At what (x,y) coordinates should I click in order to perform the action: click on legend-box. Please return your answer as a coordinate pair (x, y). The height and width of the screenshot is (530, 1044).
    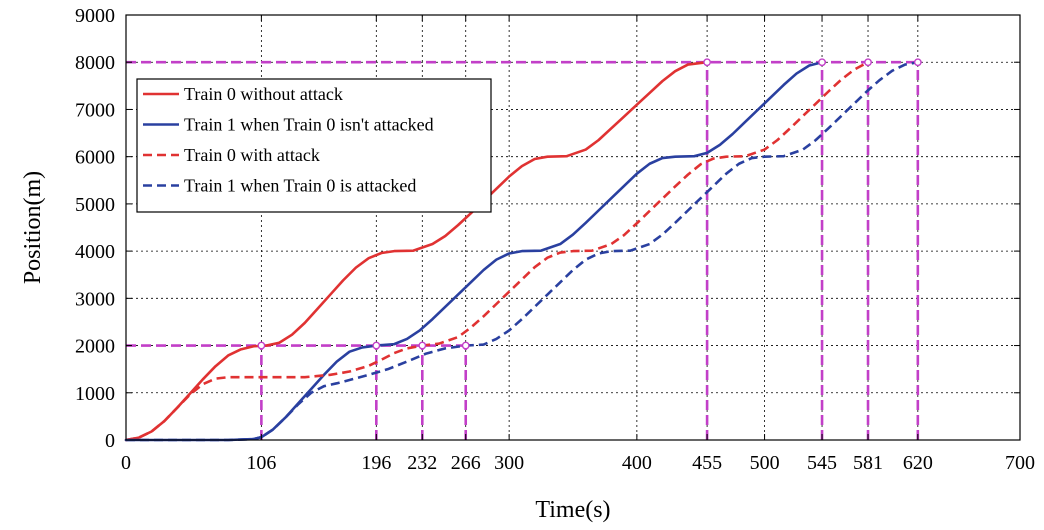
    Looking at the image, I should click on (314, 145).